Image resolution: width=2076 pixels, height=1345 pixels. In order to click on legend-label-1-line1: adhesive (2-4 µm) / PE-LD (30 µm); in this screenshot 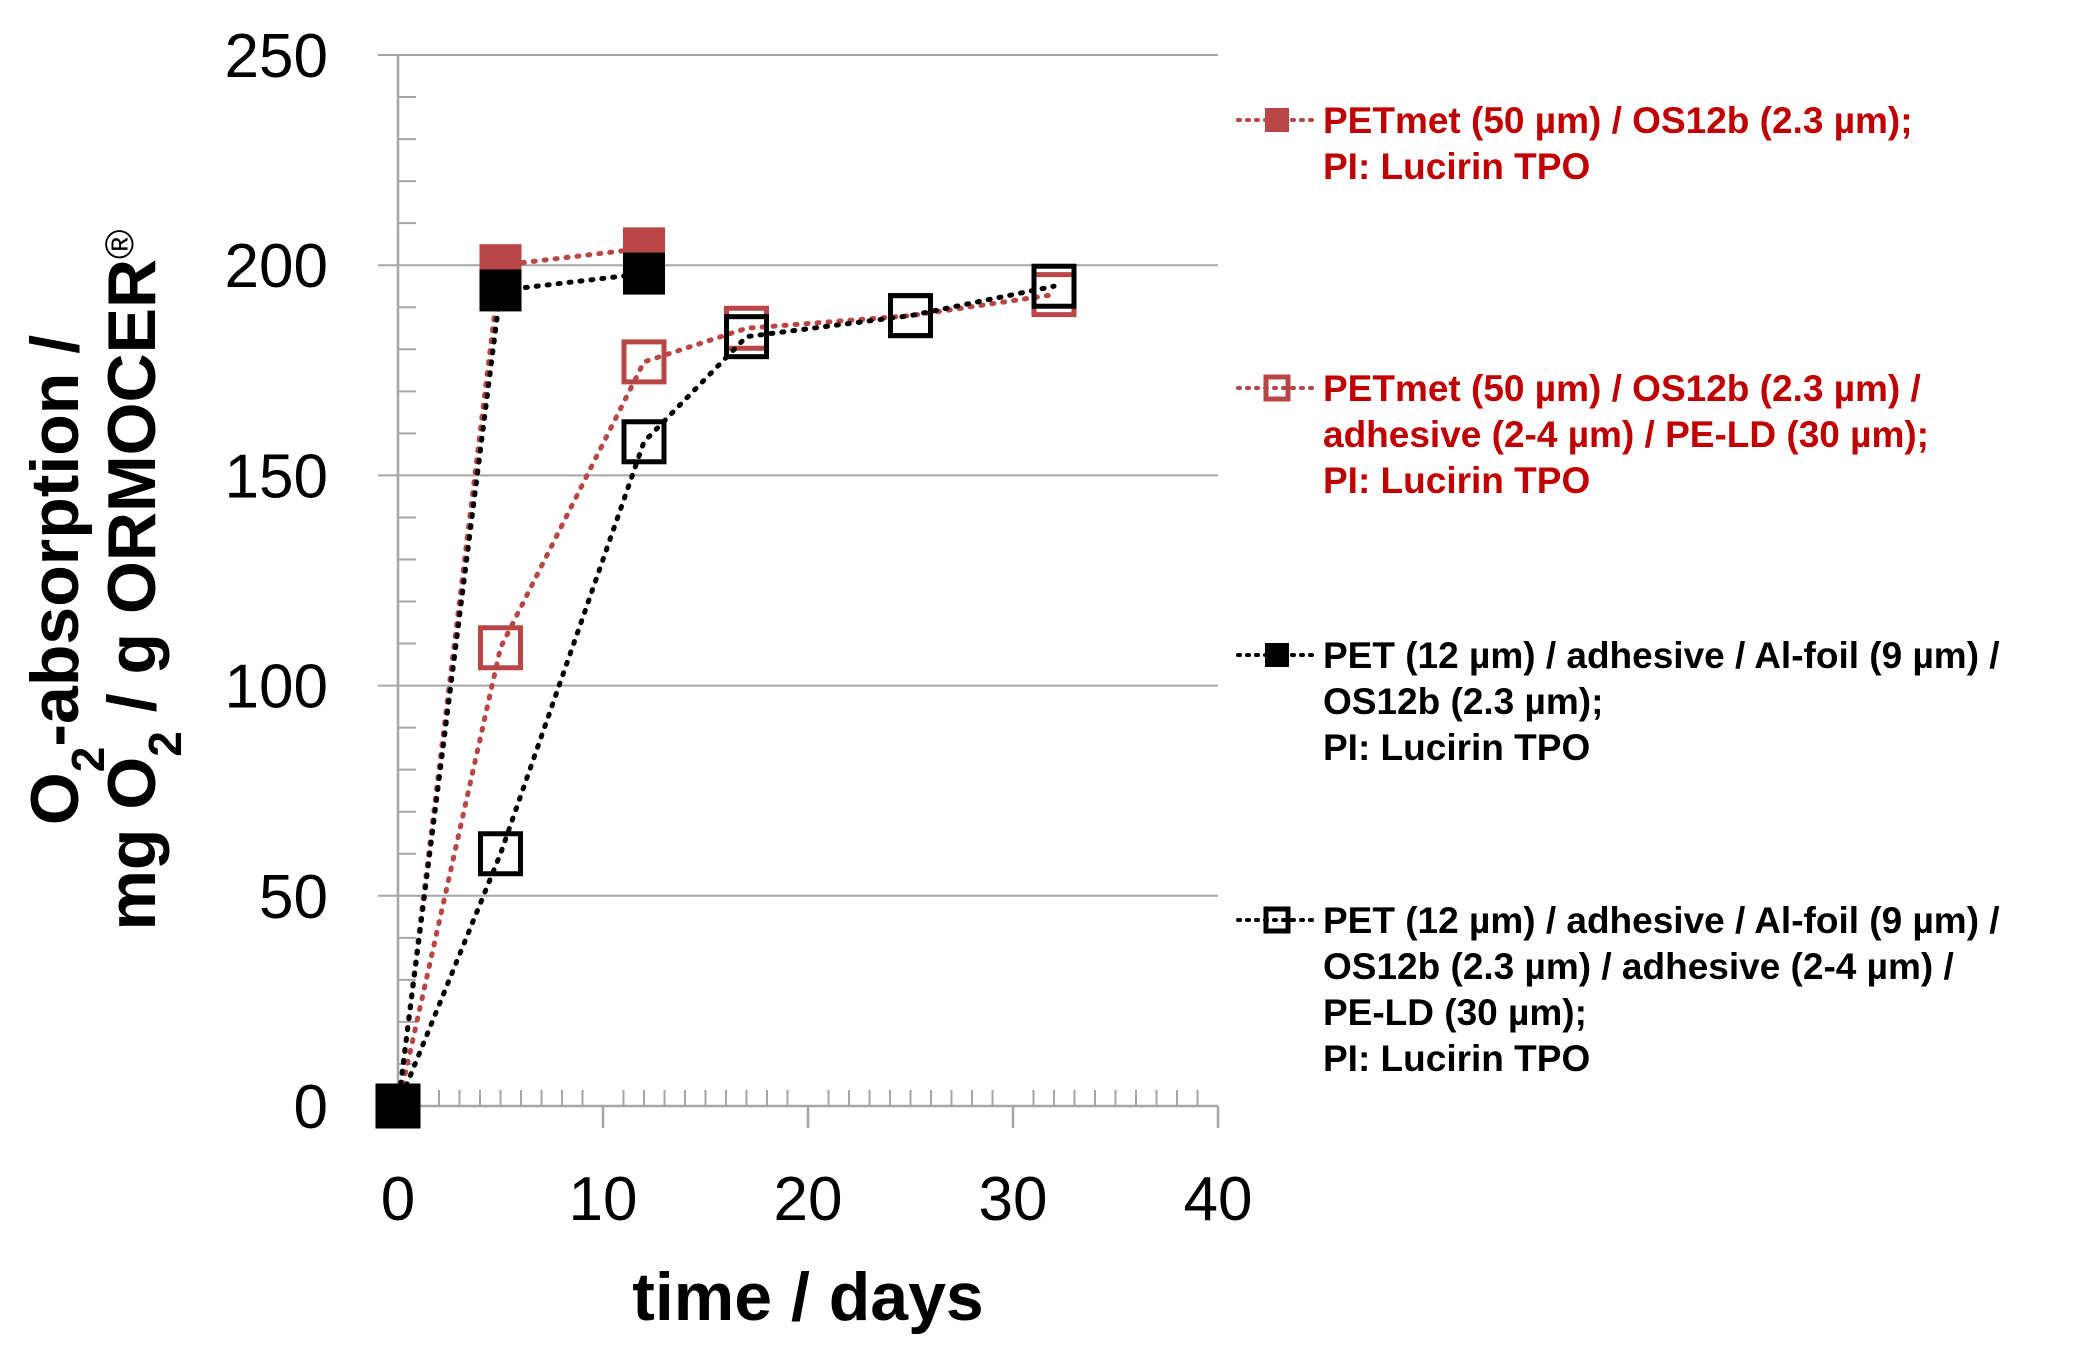, I will do `click(1626, 434)`.